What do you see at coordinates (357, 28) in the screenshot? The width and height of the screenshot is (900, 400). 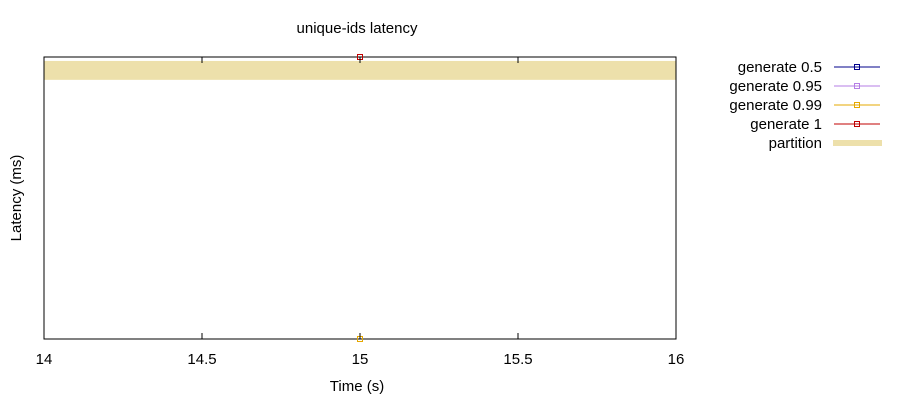 I see `chart-title: unique-ids latency` at bounding box center [357, 28].